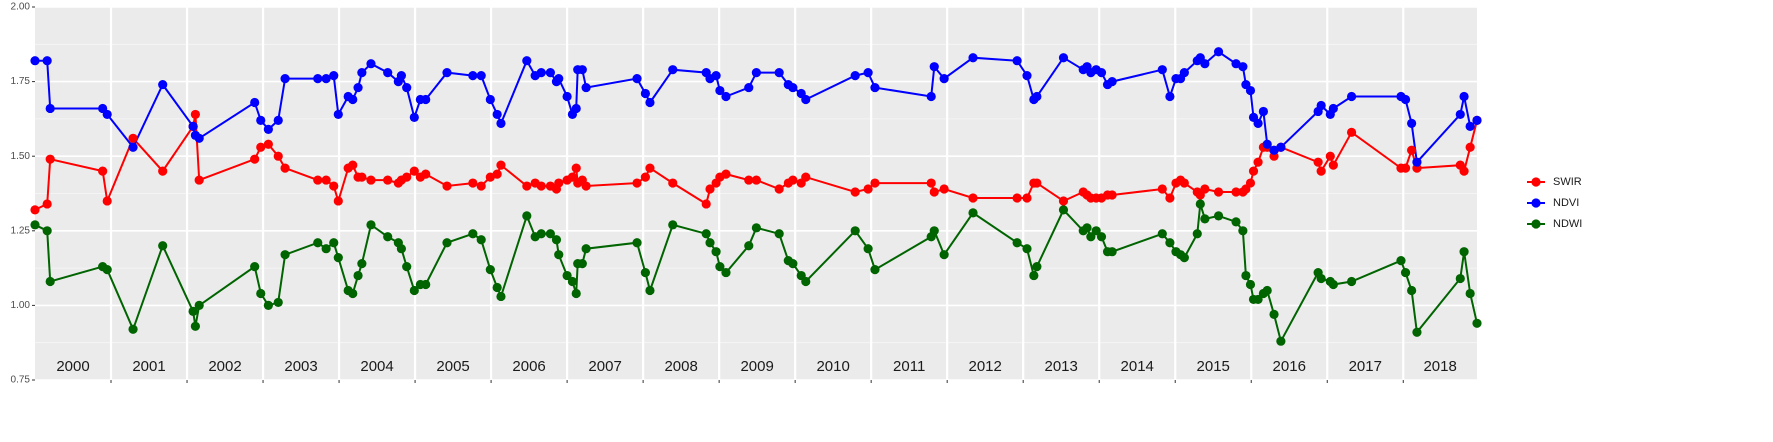  I want to click on year-label: 2003, so click(300, 366).